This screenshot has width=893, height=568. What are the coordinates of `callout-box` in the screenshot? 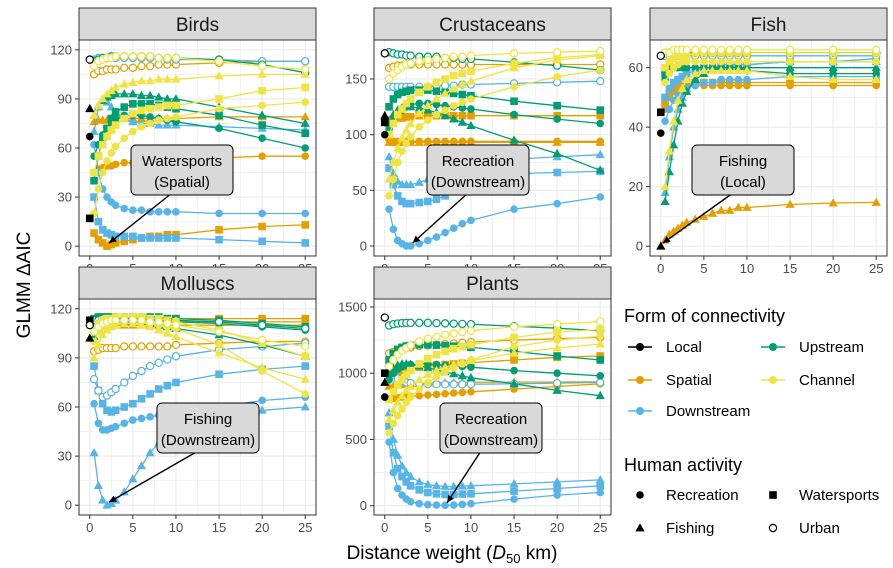 It's located at (478, 170).